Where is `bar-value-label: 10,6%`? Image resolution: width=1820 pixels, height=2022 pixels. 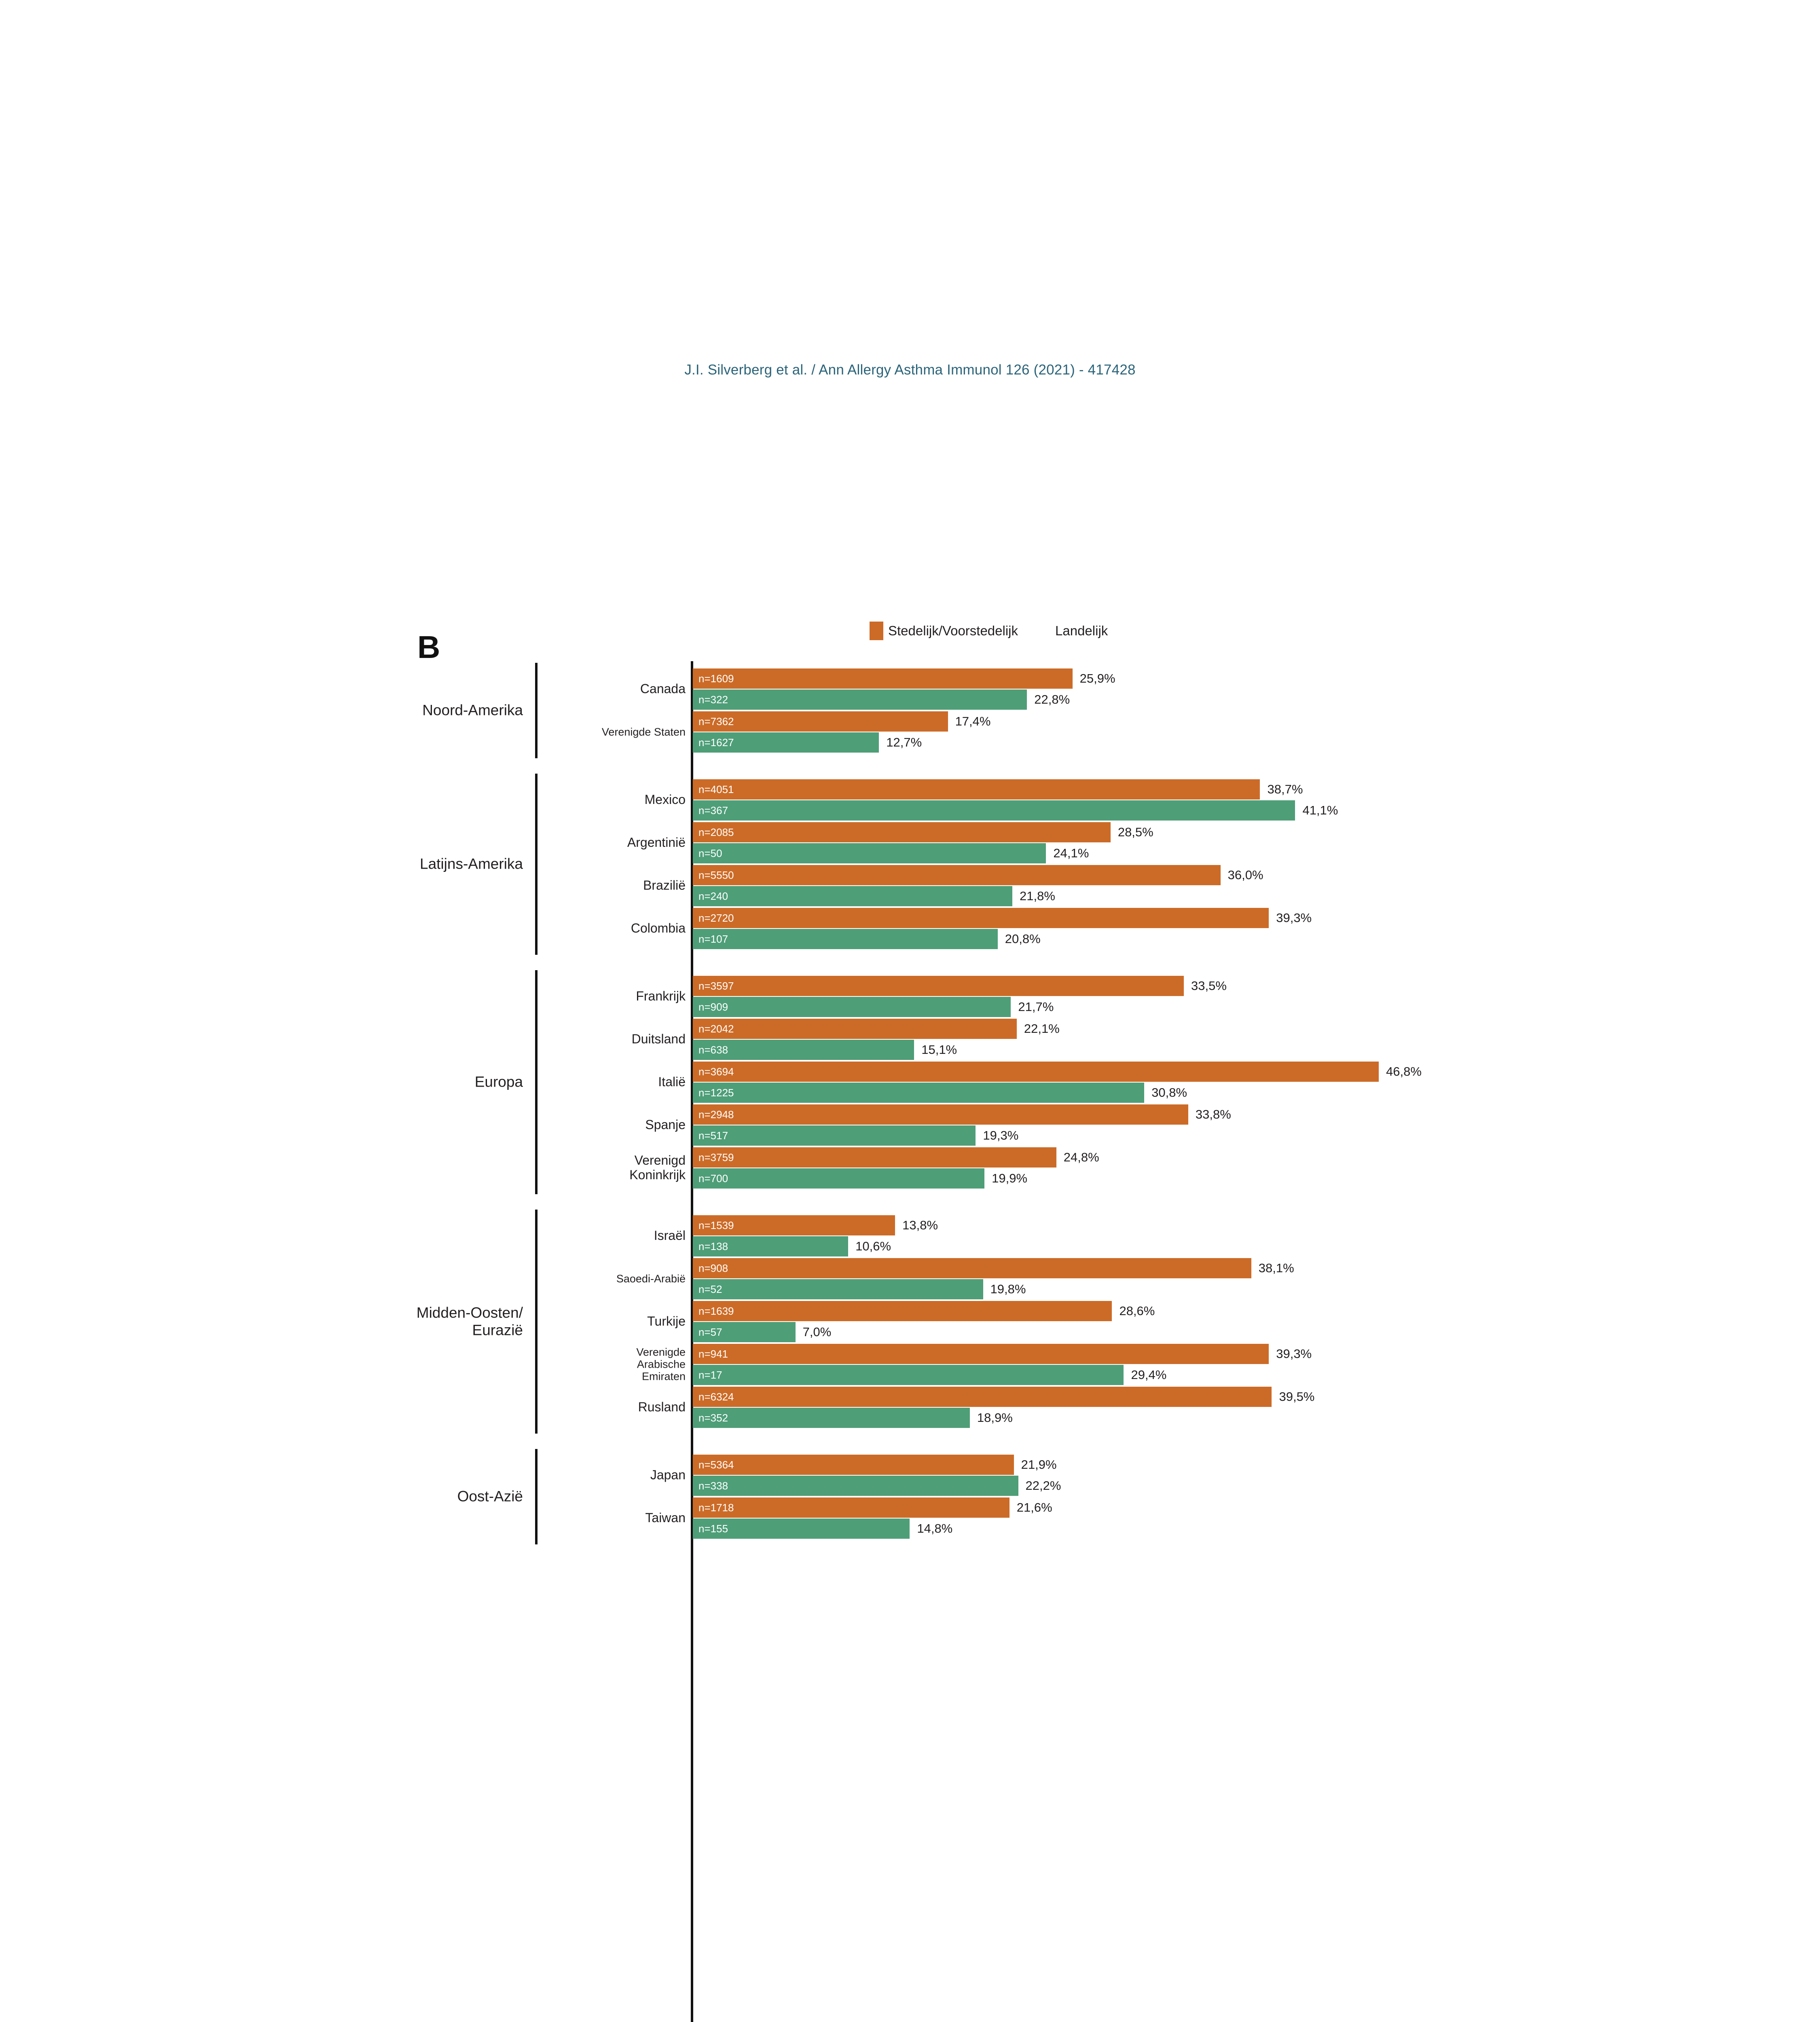 bar-value-label: 10,6% is located at coordinates (873, 1246).